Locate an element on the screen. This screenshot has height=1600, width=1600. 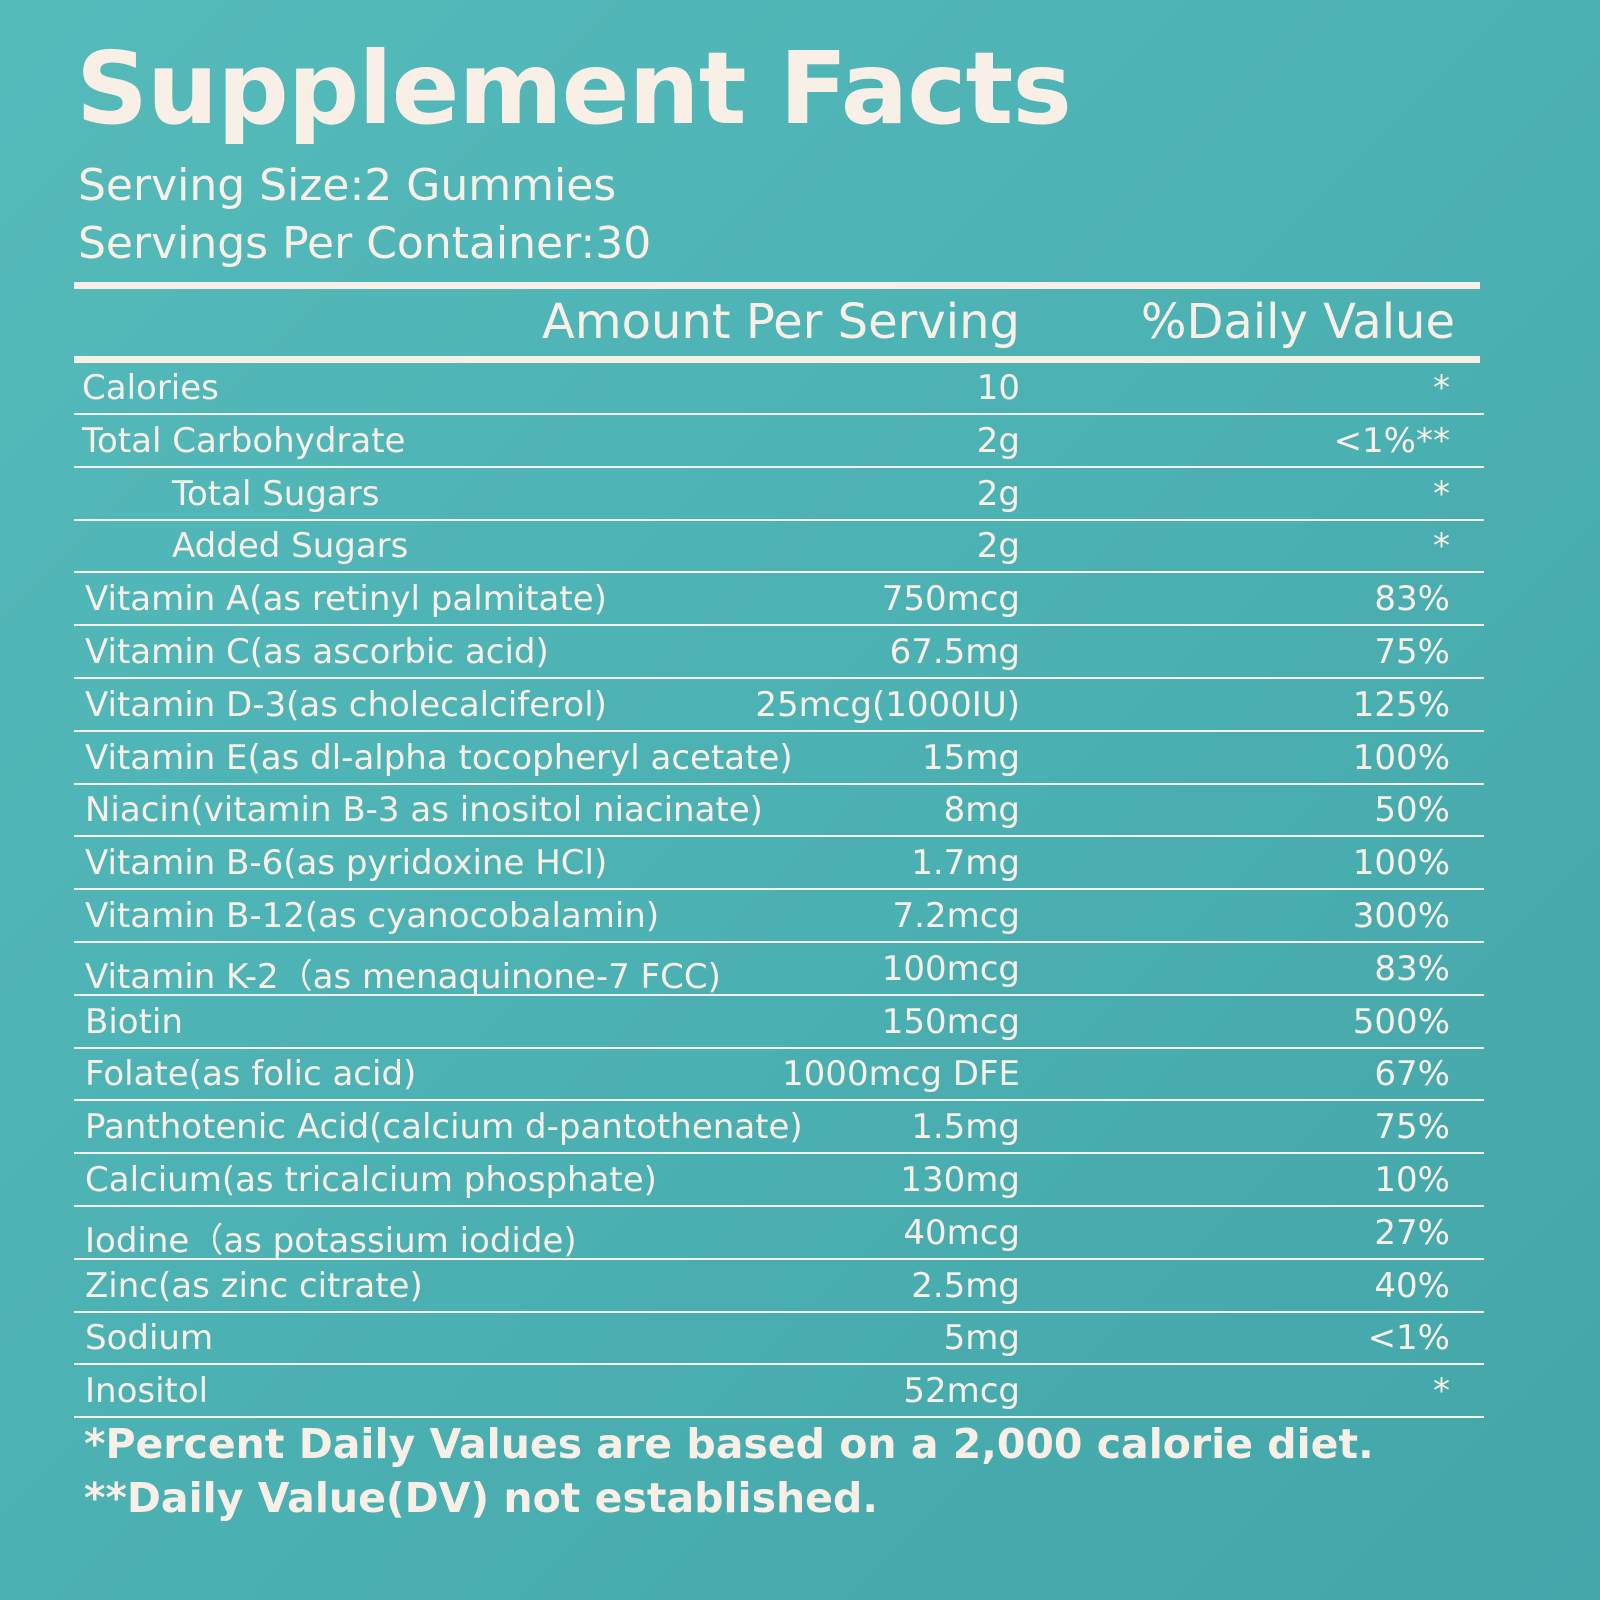
table-row: Calcium(as tricalcium phosphate) 130mg 10% is located at coordinates (779, 1180).